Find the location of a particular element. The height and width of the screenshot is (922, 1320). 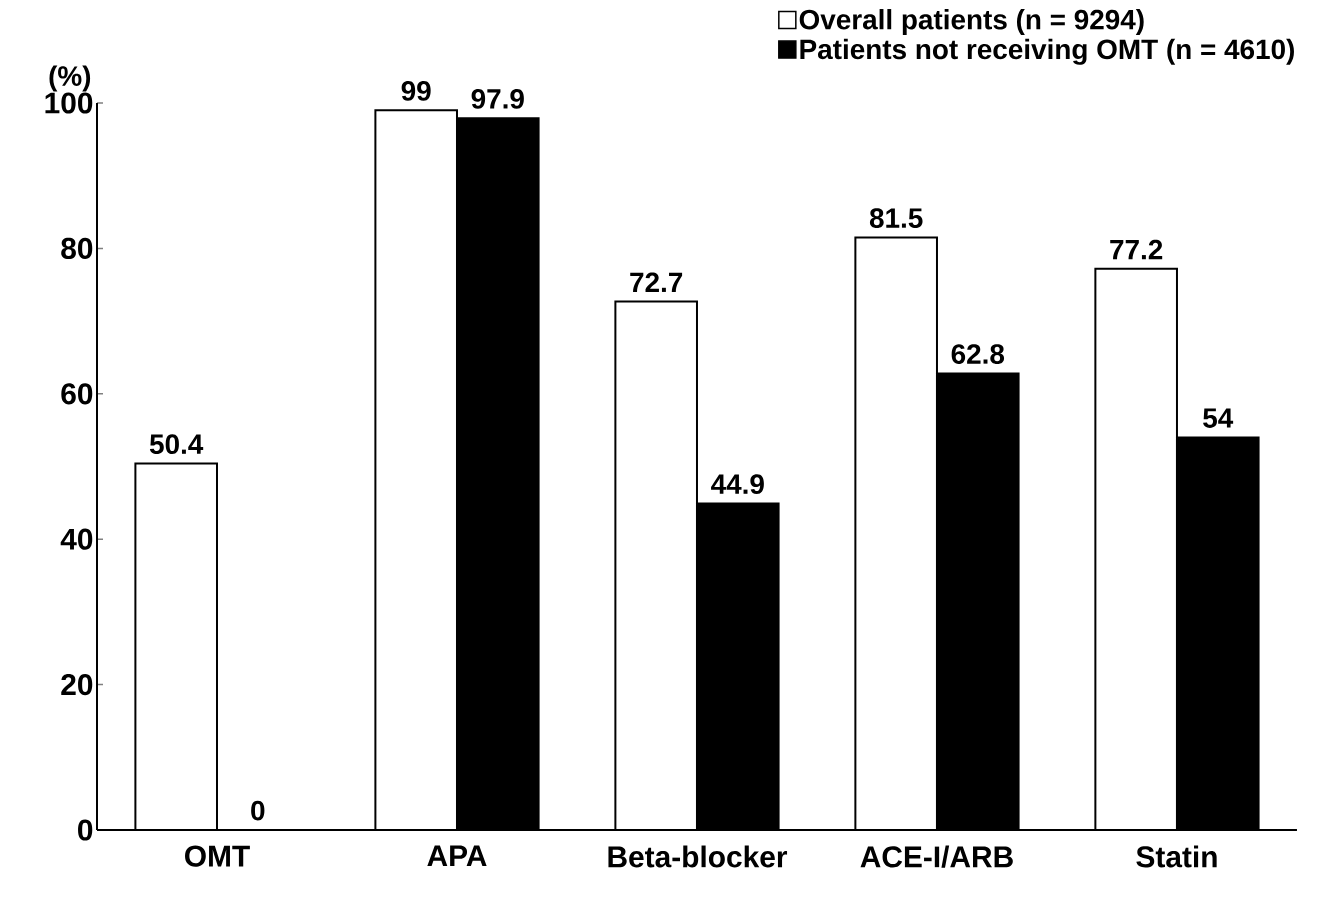

x-tick-label: OMT is located at coordinates (217, 856).